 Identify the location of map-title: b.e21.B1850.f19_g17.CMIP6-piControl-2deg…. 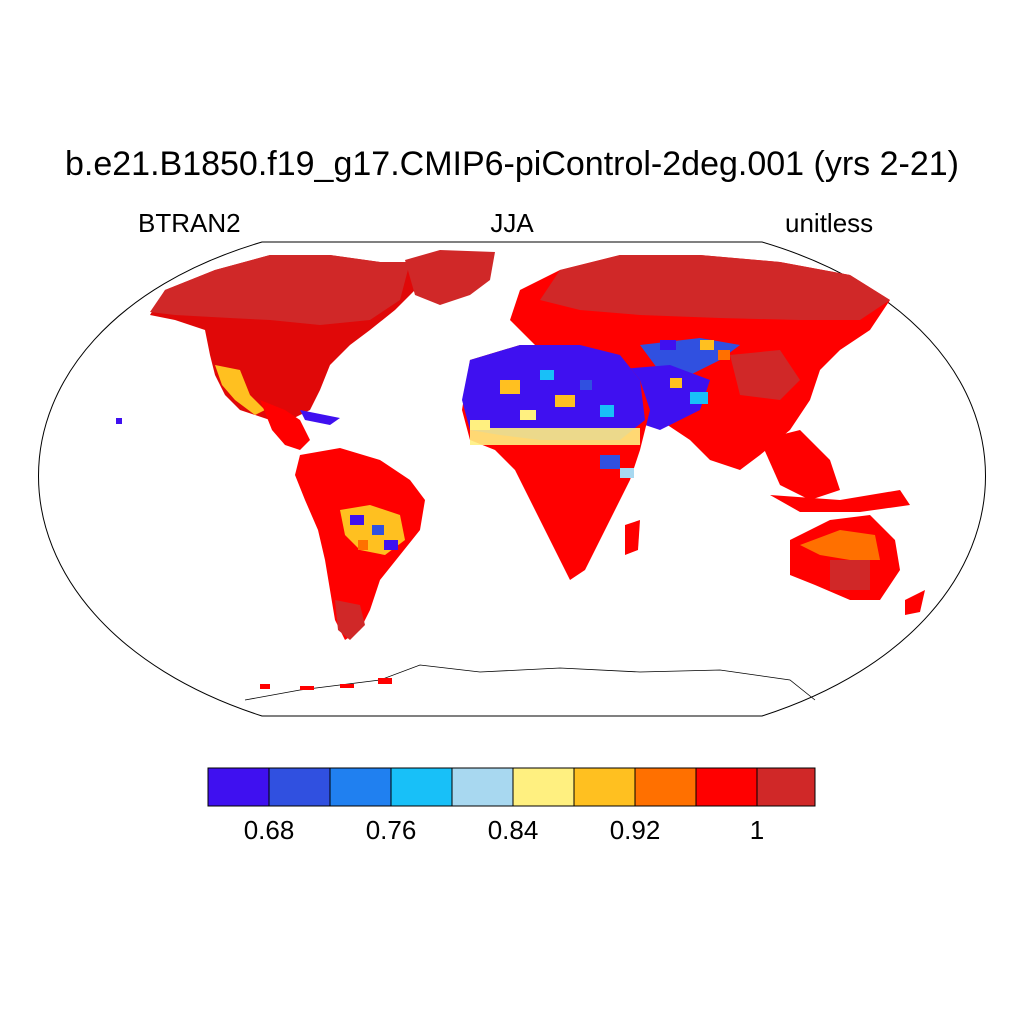
(512, 164).